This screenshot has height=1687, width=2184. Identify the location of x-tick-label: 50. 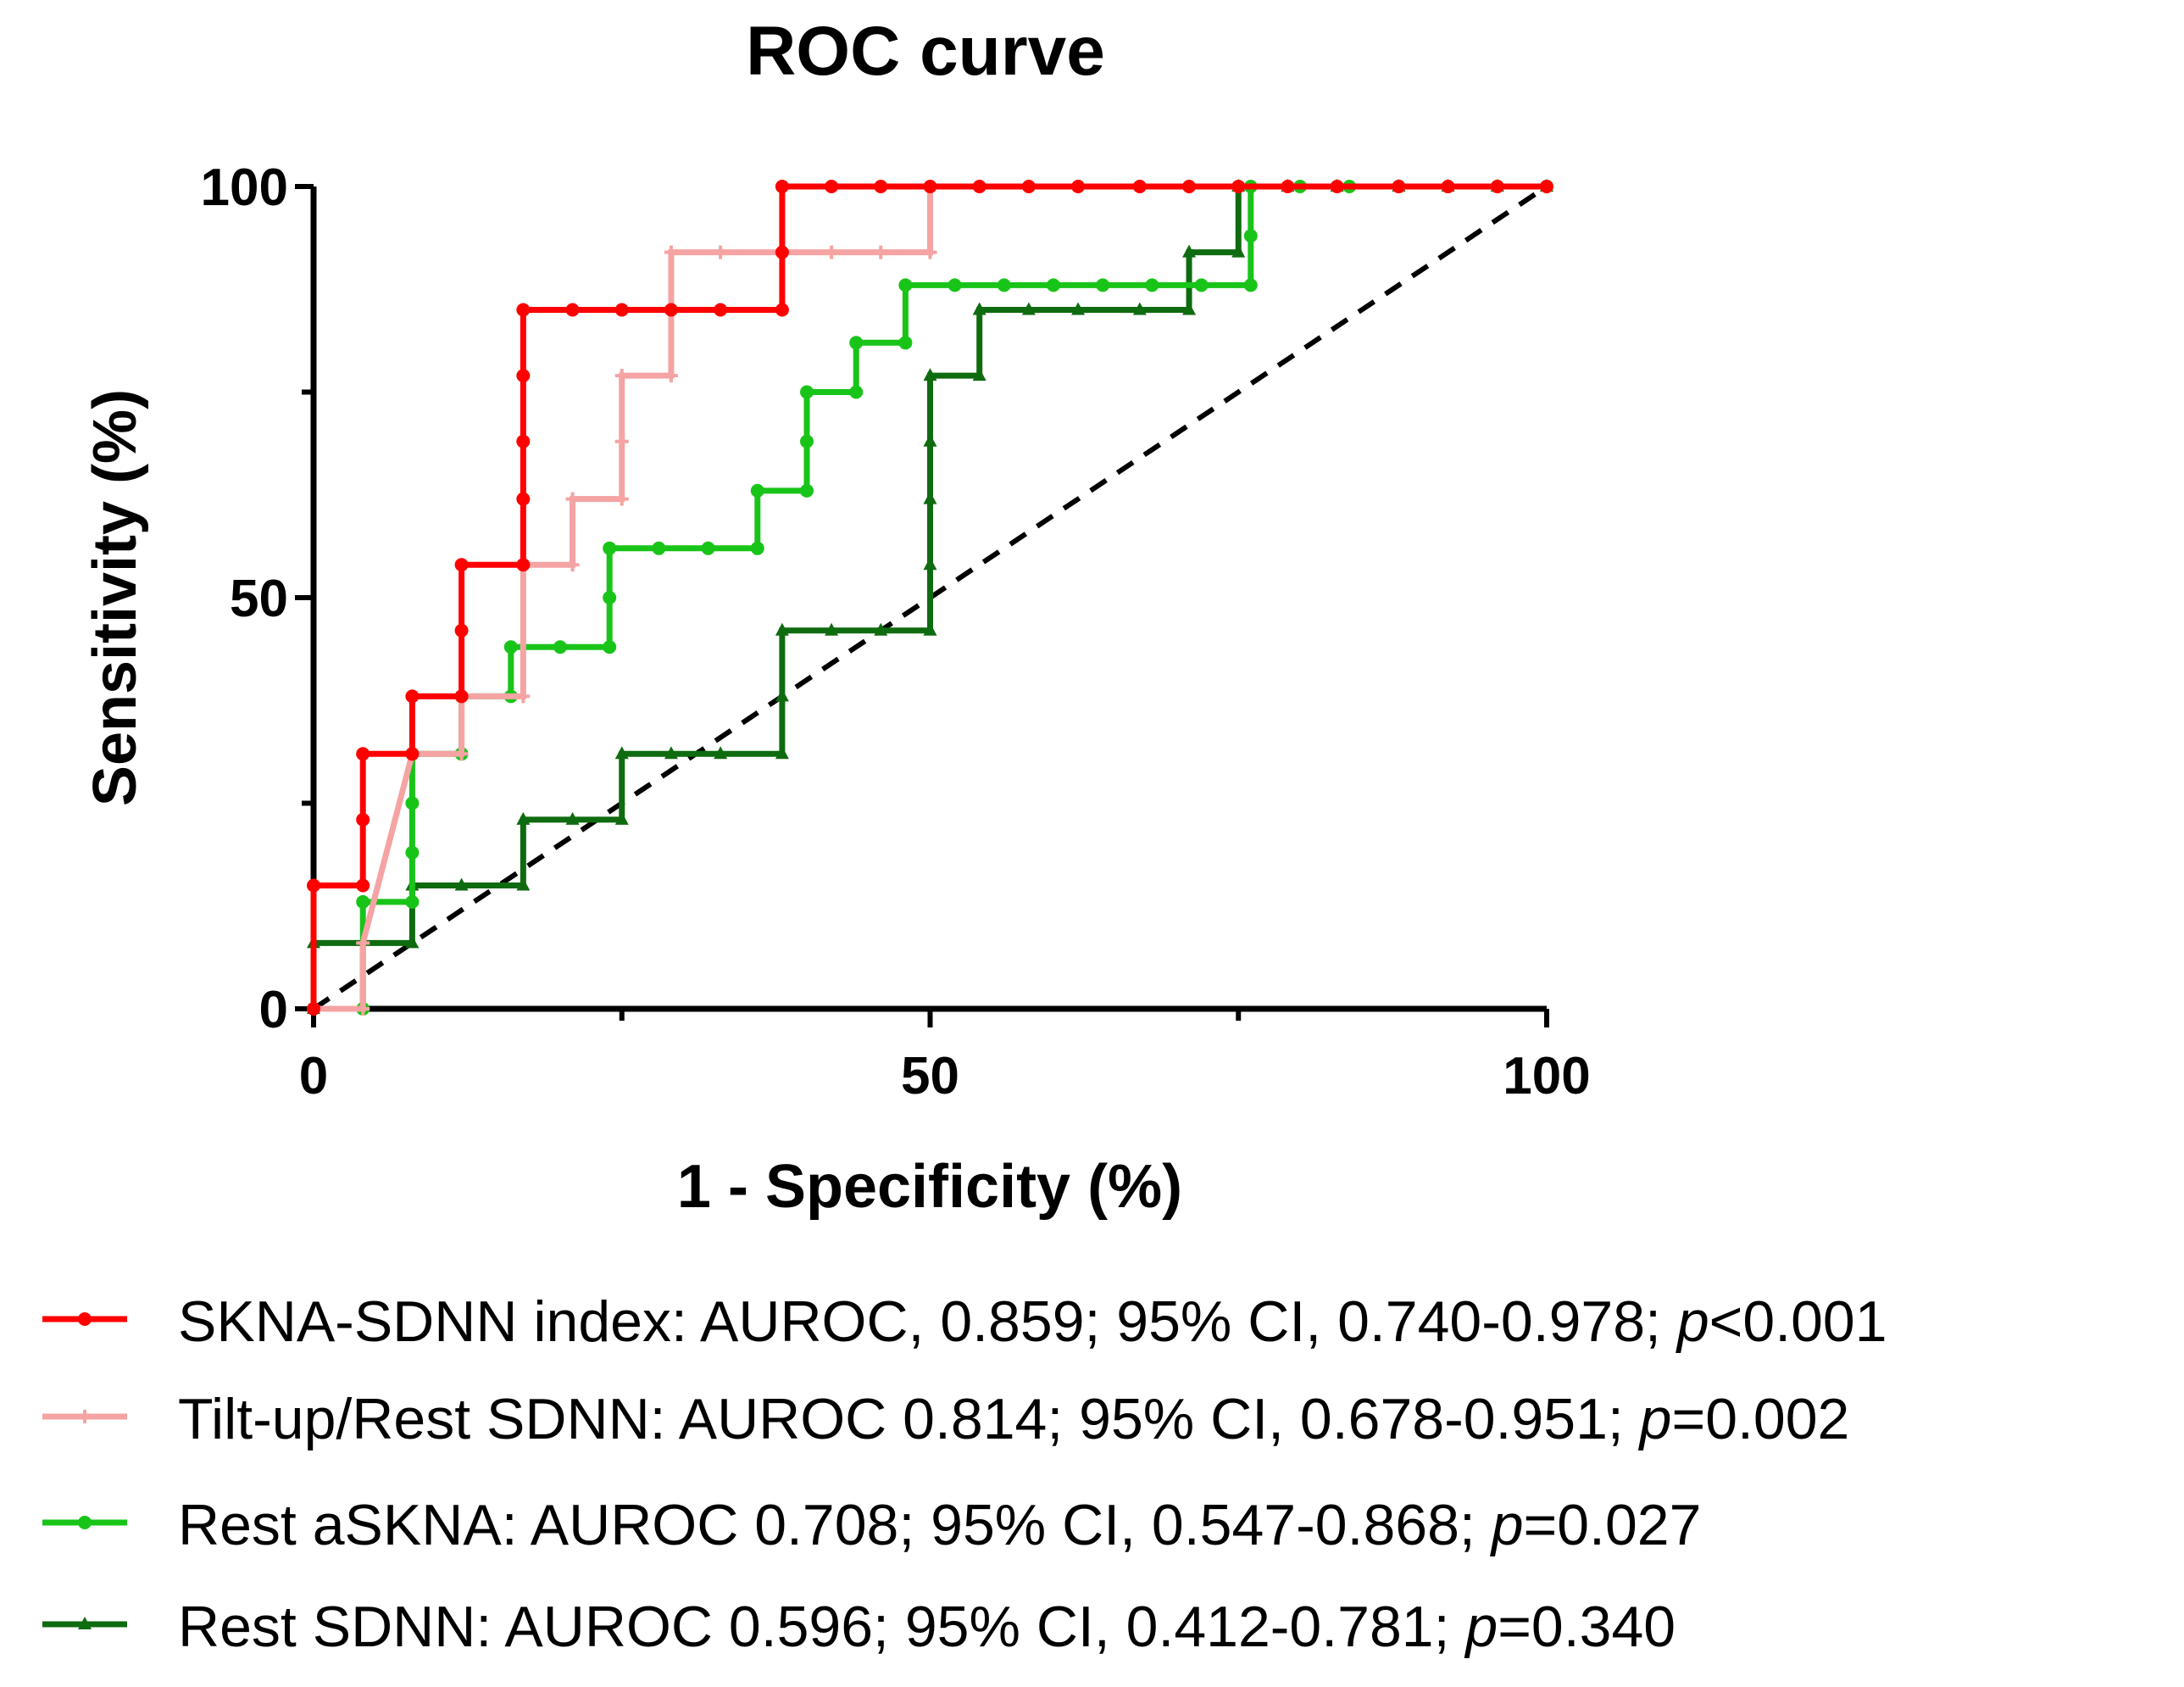
(930, 1076).